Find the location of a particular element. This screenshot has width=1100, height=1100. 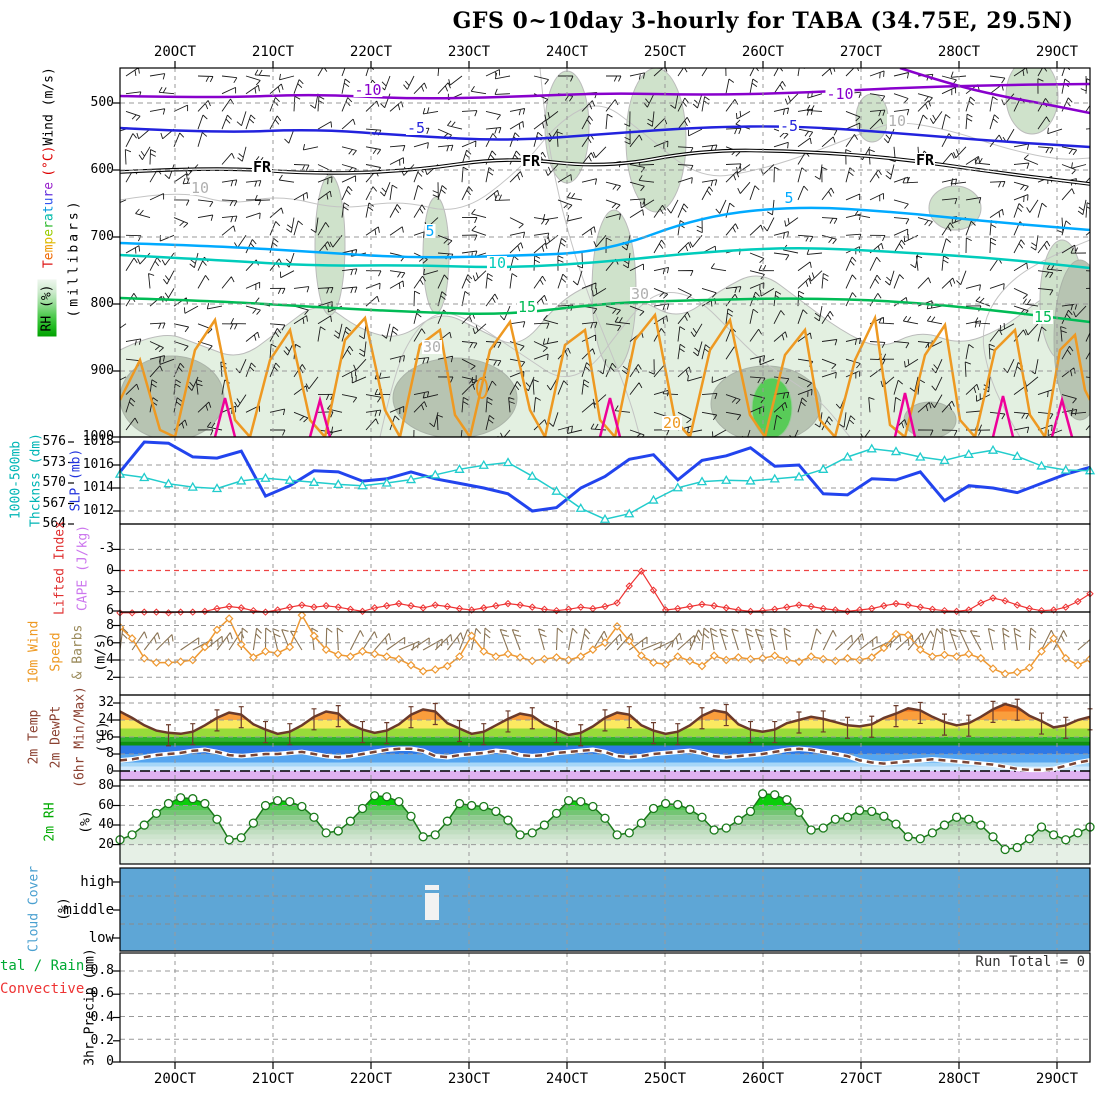

axis-label-slp: SLP (mb) is located at coordinates (76, 480).